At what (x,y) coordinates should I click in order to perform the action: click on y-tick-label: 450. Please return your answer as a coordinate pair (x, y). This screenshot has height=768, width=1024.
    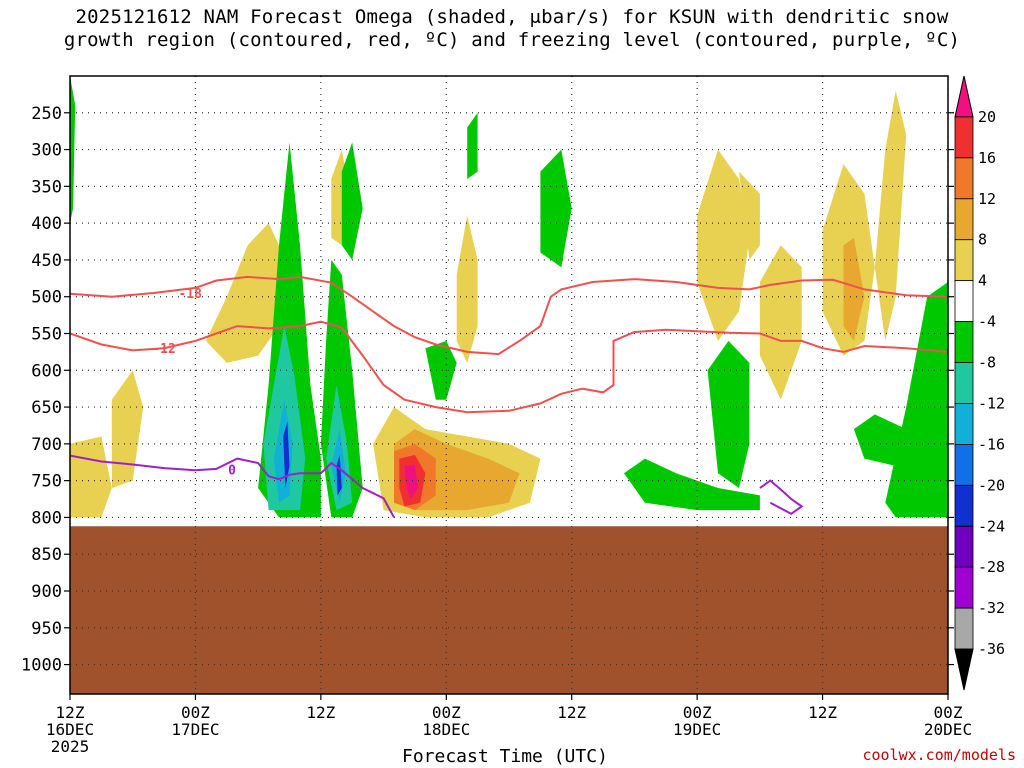
    Looking at the image, I should click on (46, 261).